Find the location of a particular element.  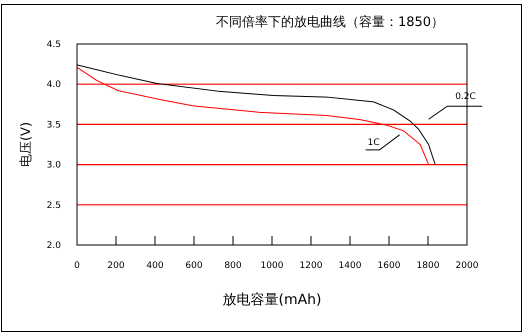

x-tick-label: 2000 is located at coordinates (467, 266).